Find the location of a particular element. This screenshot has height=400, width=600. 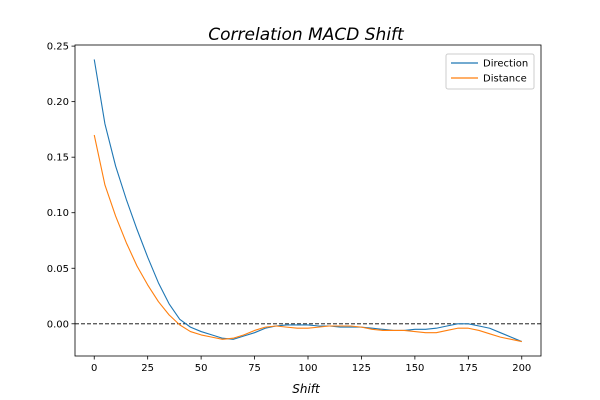

x-tick-label: 25 is located at coordinates (147, 368).